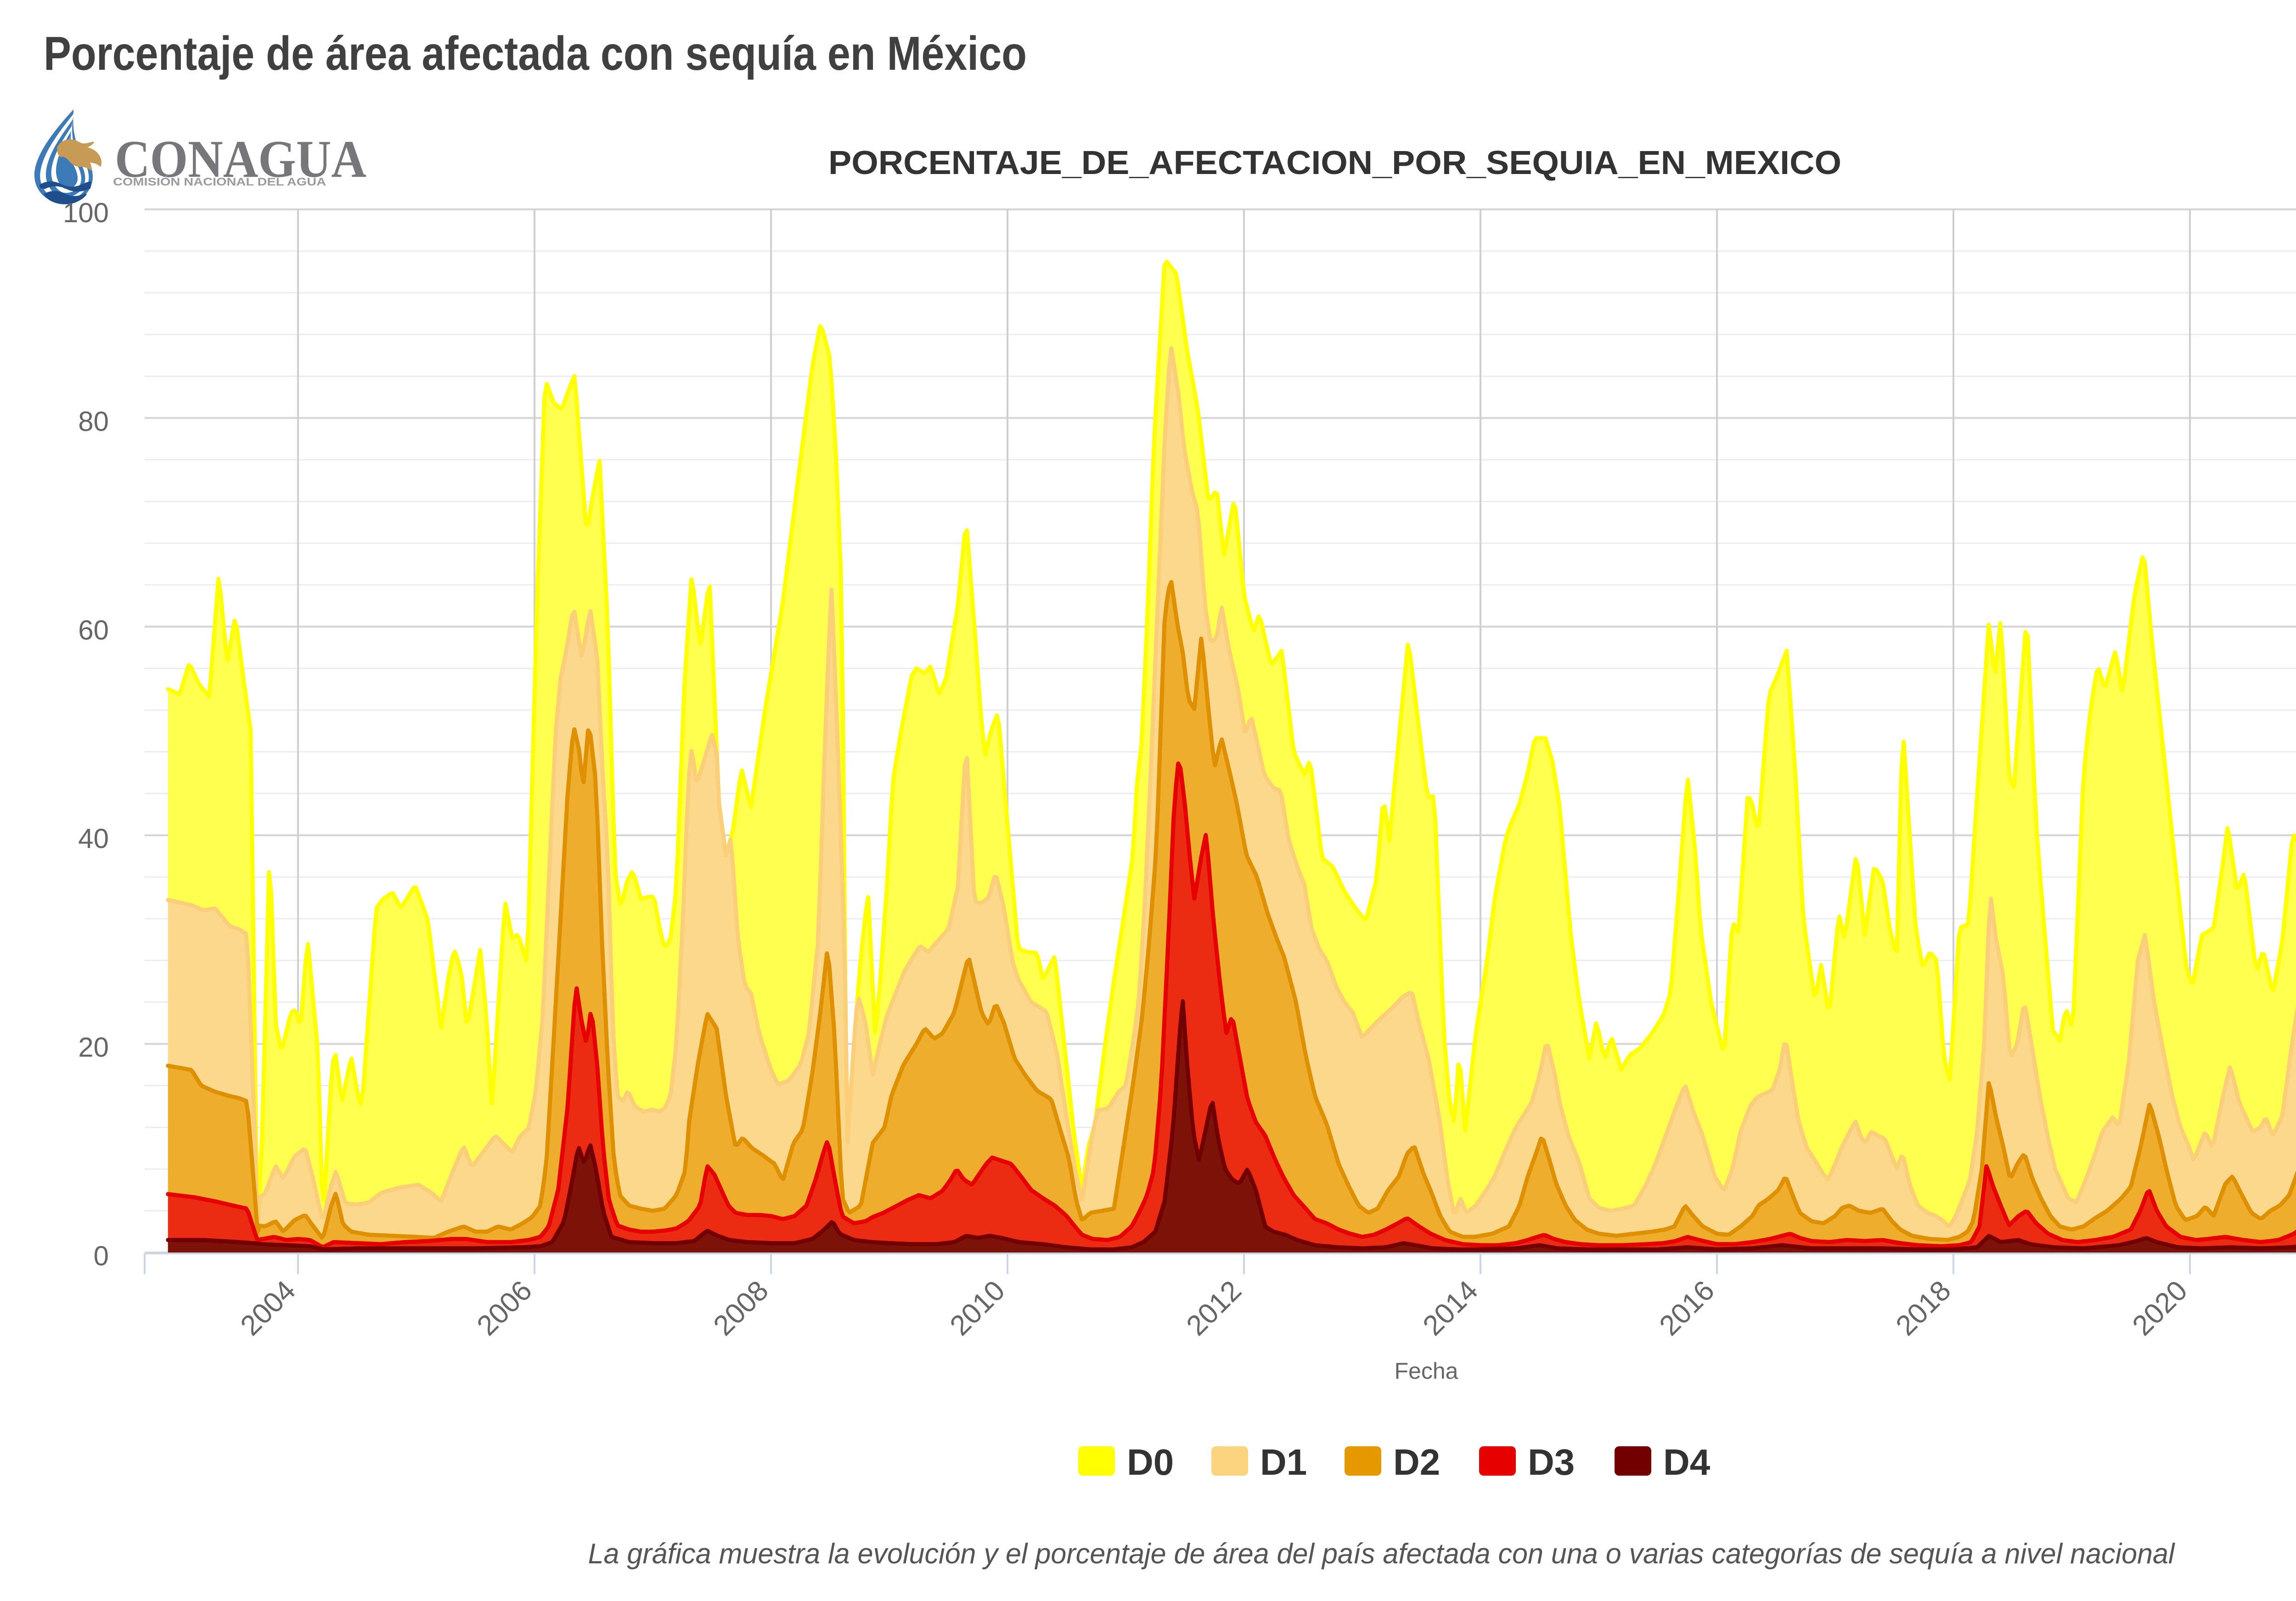  What do you see at coordinates (93, 630) in the screenshot?
I see `svg-text: 60` at bounding box center [93, 630].